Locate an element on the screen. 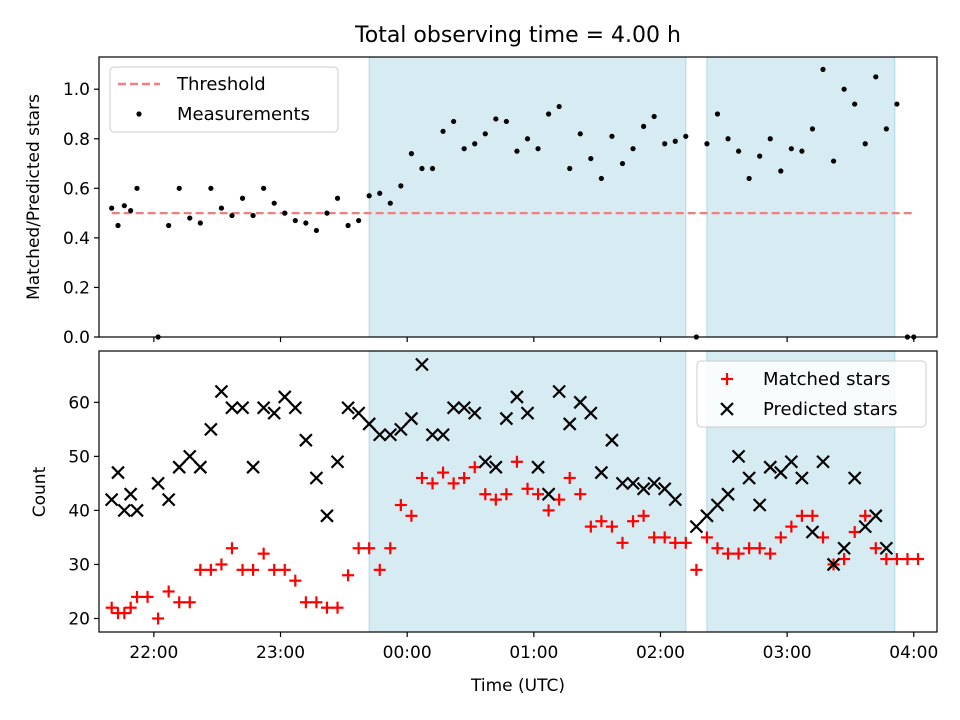  bottom-y-ticks: 20 30 40 50 60 is located at coordinates (83, 511).